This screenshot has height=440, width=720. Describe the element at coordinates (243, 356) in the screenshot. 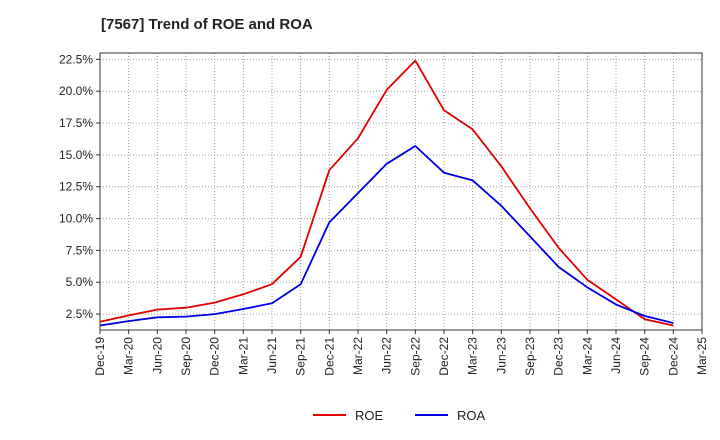

I see `x-tick-label: Mar-21` at that location.